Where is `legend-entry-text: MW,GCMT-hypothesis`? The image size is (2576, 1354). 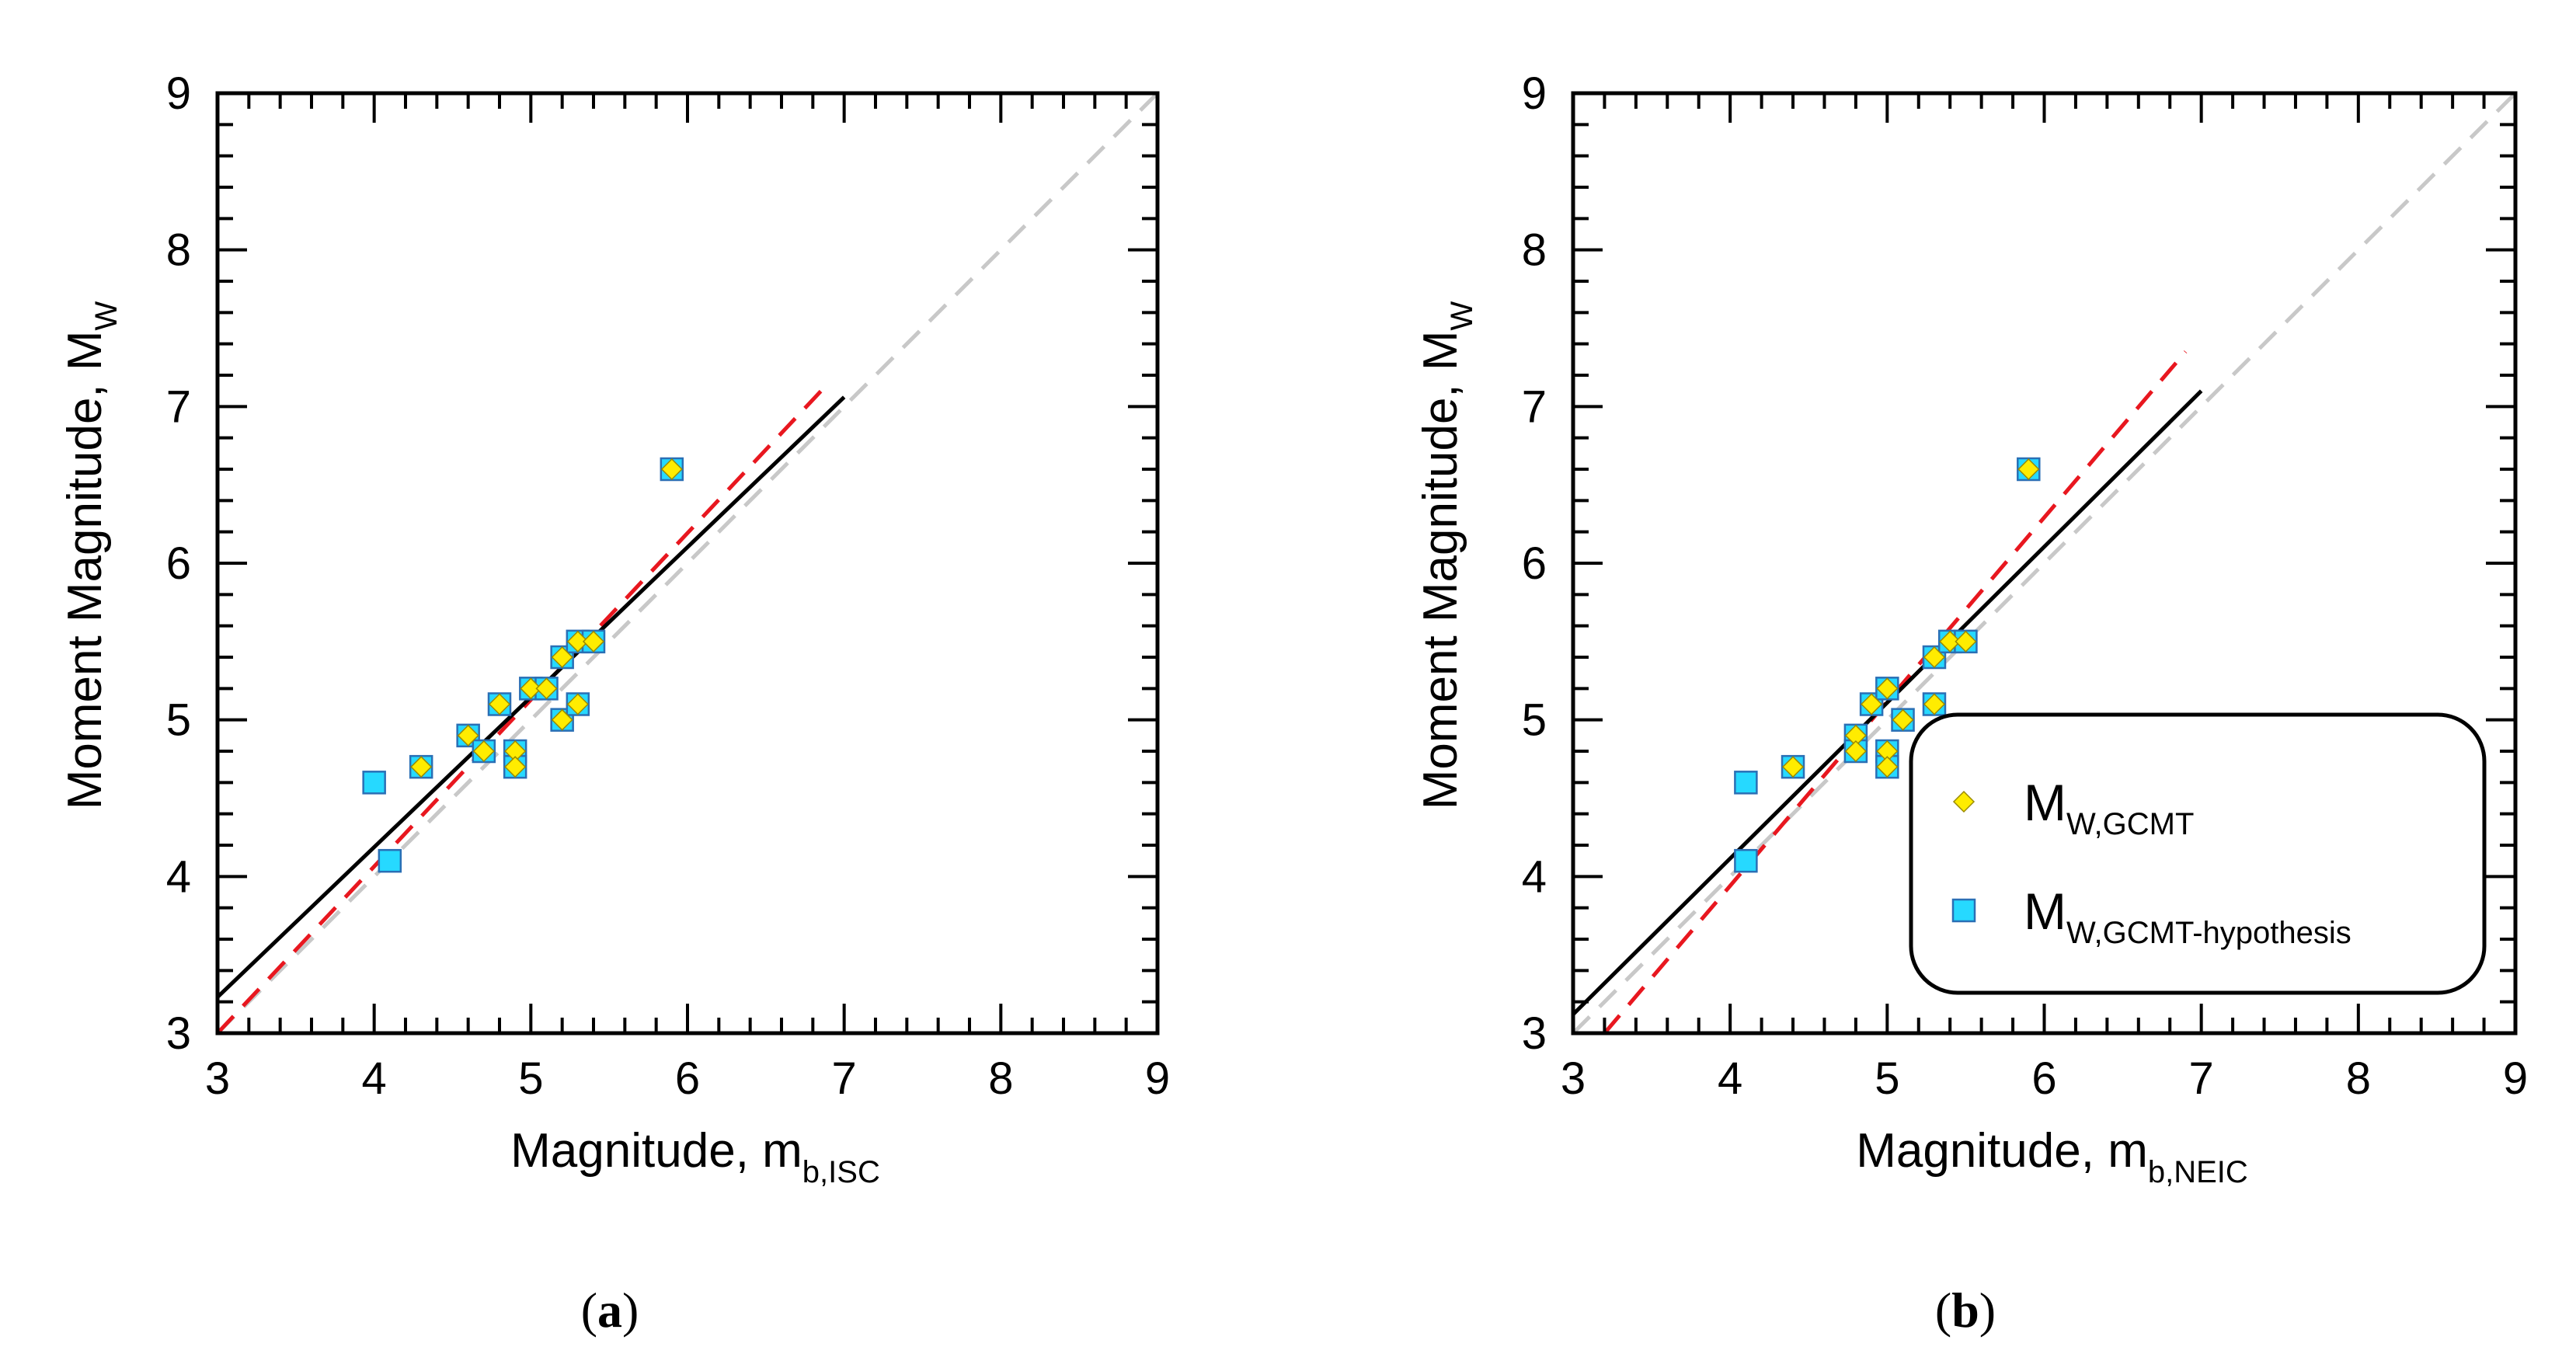
legend-entry-text: MW,GCMT-hypothesis is located at coordinates (2187, 916).